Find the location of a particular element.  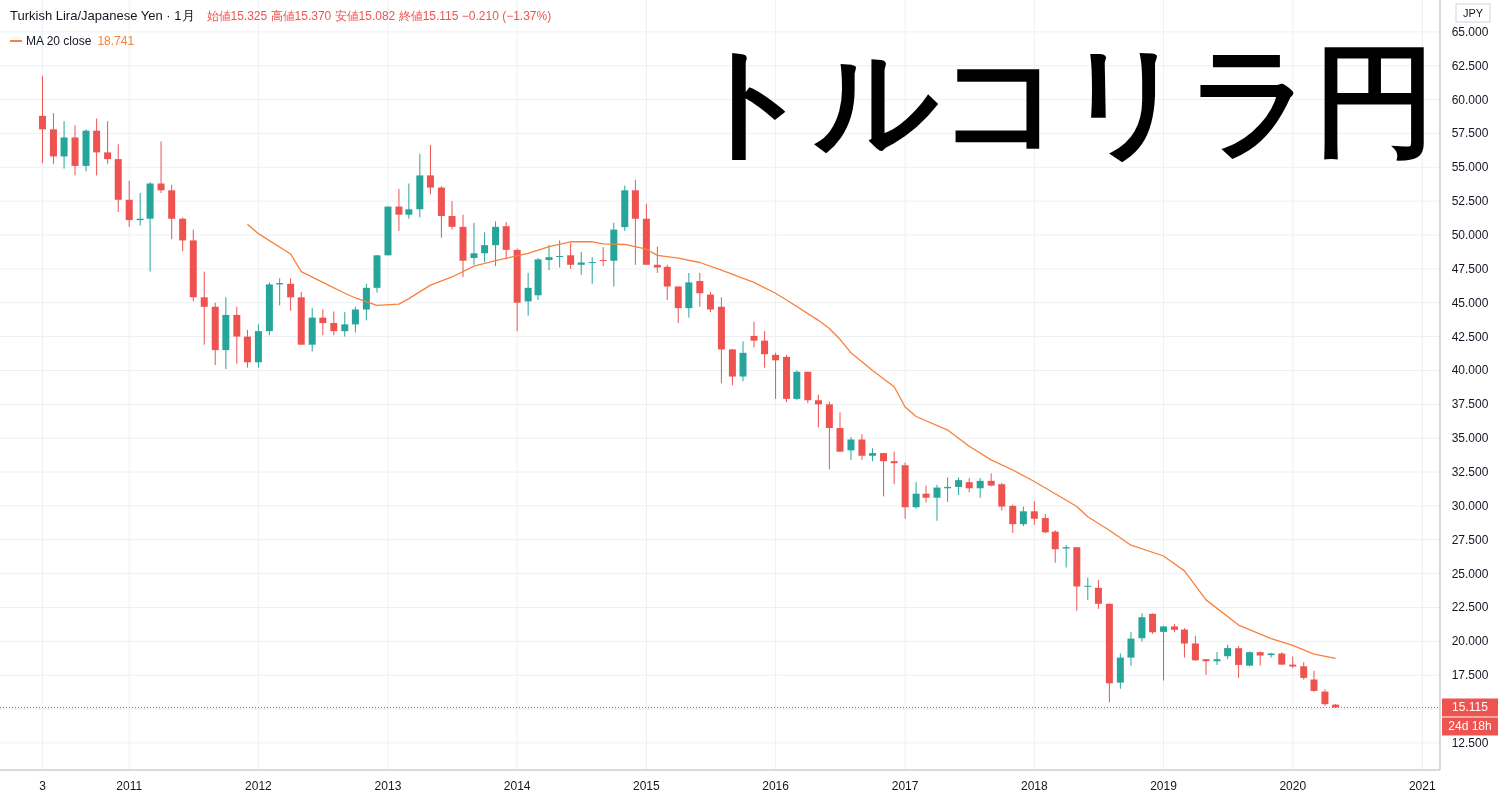

y-tick-label: 27.500 is located at coordinates (1470, 539).